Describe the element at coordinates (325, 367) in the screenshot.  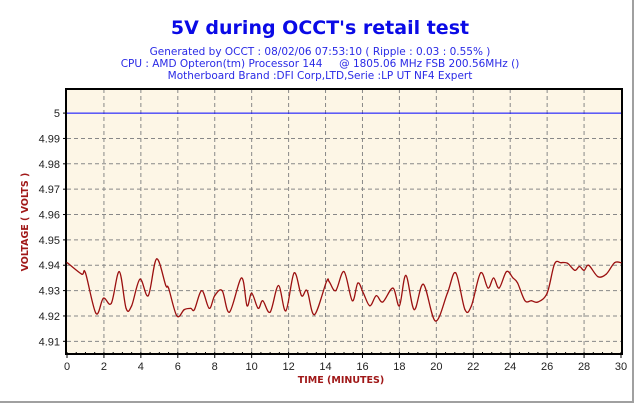
I see `x-tick-label: 14` at that location.